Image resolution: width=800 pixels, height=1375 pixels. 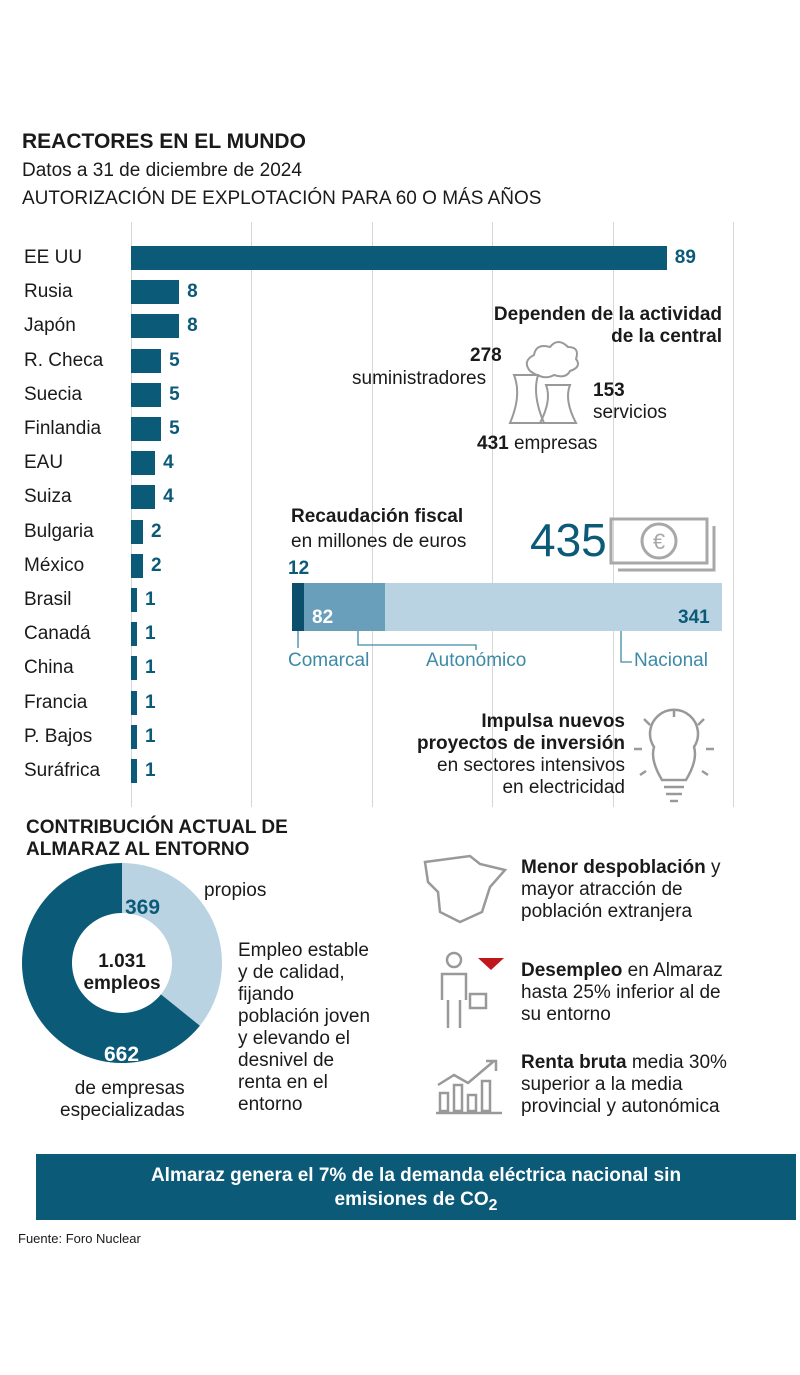 What do you see at coordinates (122, 983) in the screenshot?
I see `donut-total-label: empleos` at bounding box center [122, 983].